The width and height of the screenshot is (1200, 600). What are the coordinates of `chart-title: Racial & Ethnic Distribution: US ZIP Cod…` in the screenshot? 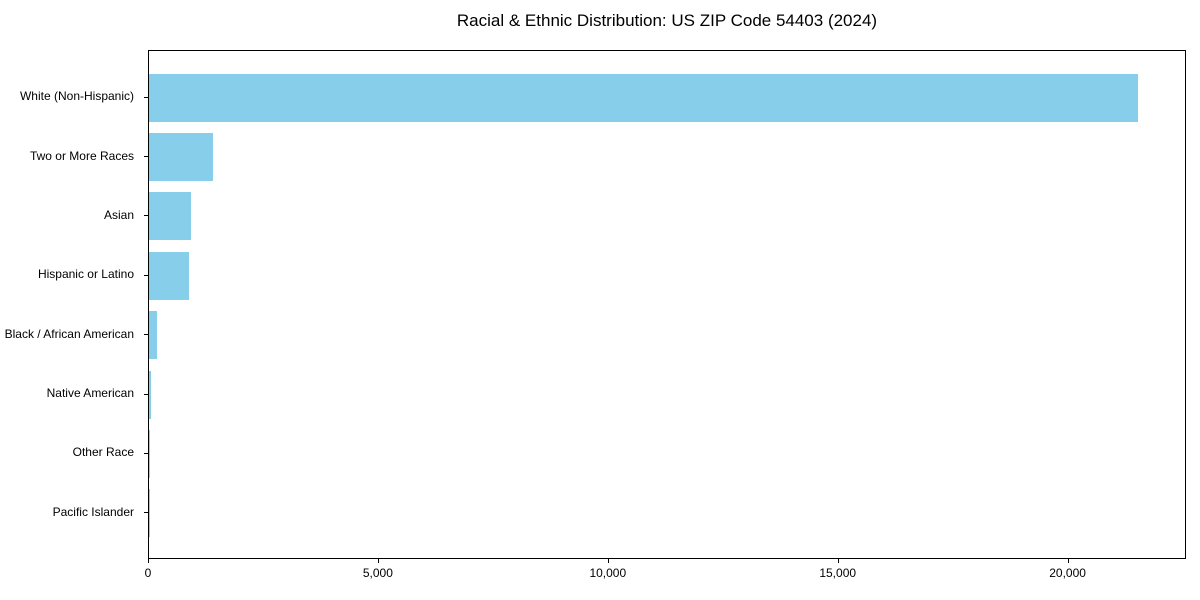 It's located at (667, 20).